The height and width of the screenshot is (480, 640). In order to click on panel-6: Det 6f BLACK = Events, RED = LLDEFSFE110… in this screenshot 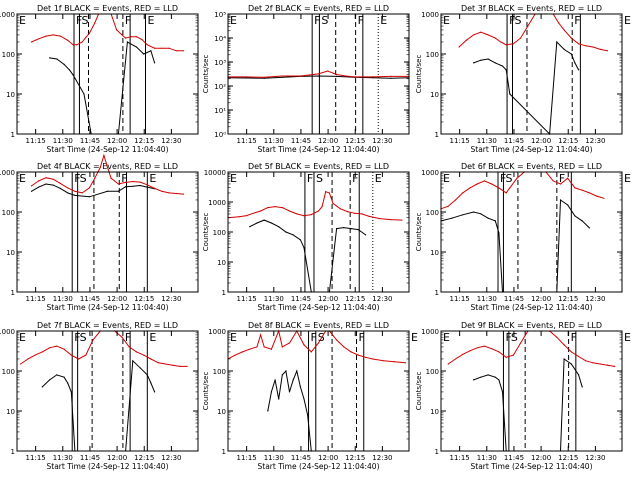, I will do `click(523, 237)`.